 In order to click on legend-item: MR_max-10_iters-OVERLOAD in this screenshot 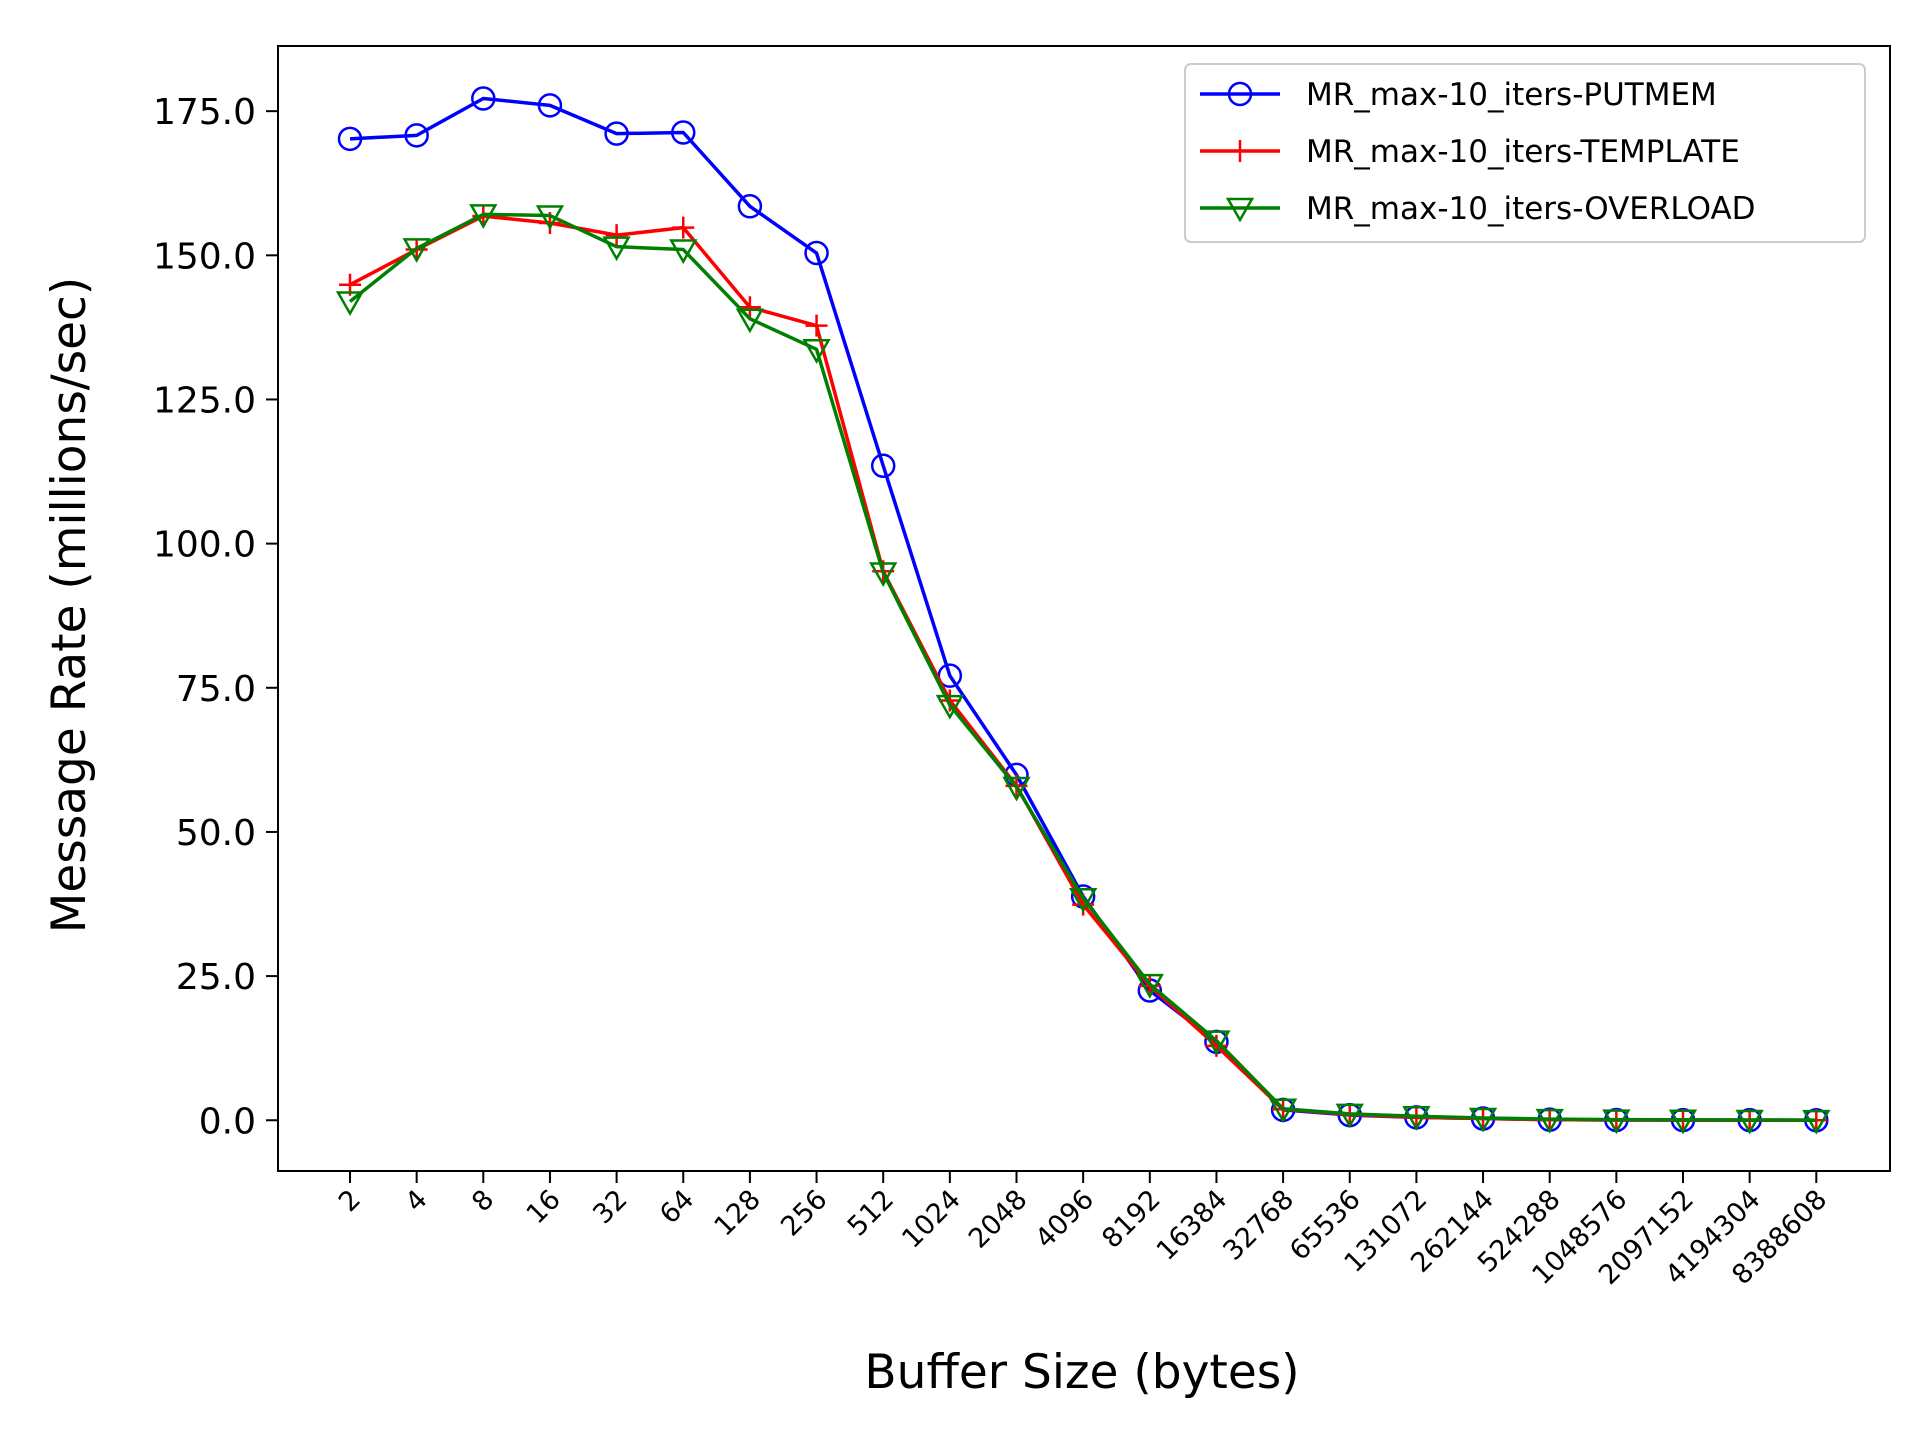, I will do `click(1478, 209)`.